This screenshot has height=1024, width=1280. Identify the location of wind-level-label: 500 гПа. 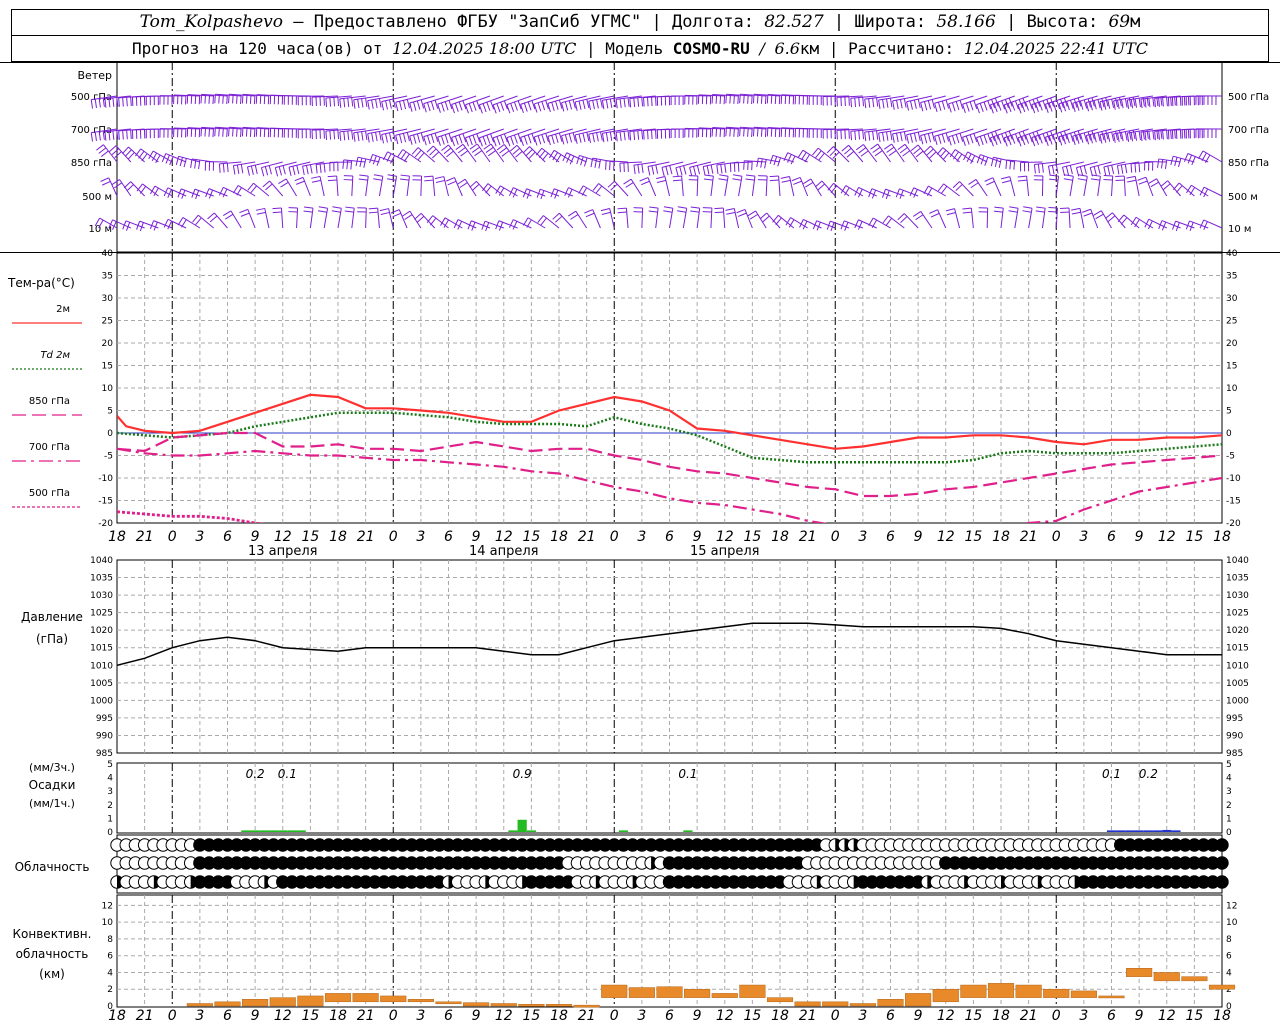
(91, 97).